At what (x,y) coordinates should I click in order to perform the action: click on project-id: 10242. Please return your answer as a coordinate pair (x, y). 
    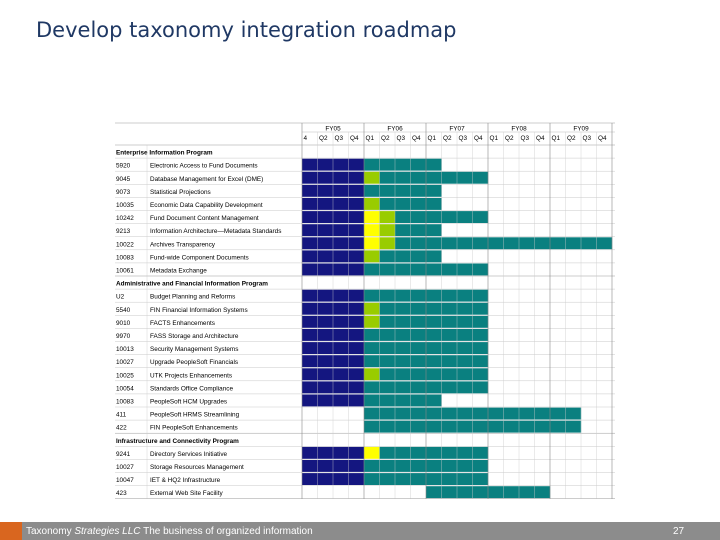
    Looking at the image, I should click on (125, 218).